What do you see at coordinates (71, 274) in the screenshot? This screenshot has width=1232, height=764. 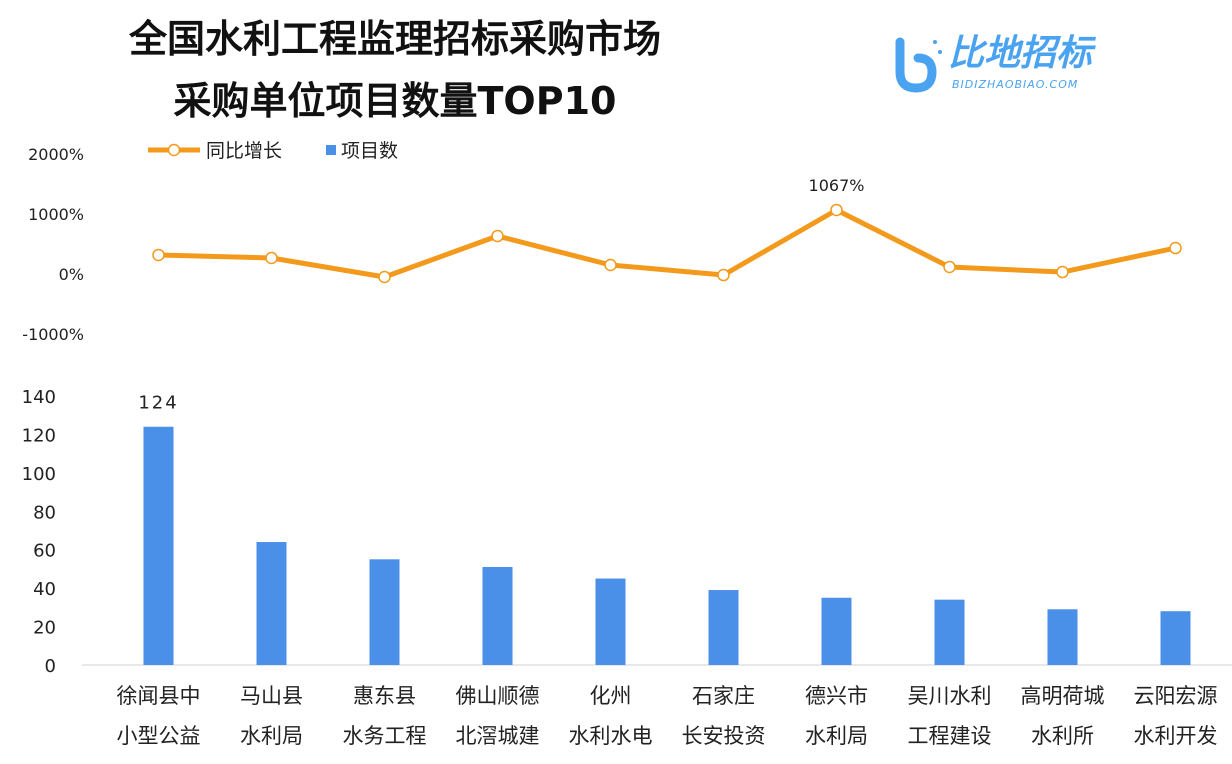 I see `line-y-tick: 0%` at bounding box center [71, 274].